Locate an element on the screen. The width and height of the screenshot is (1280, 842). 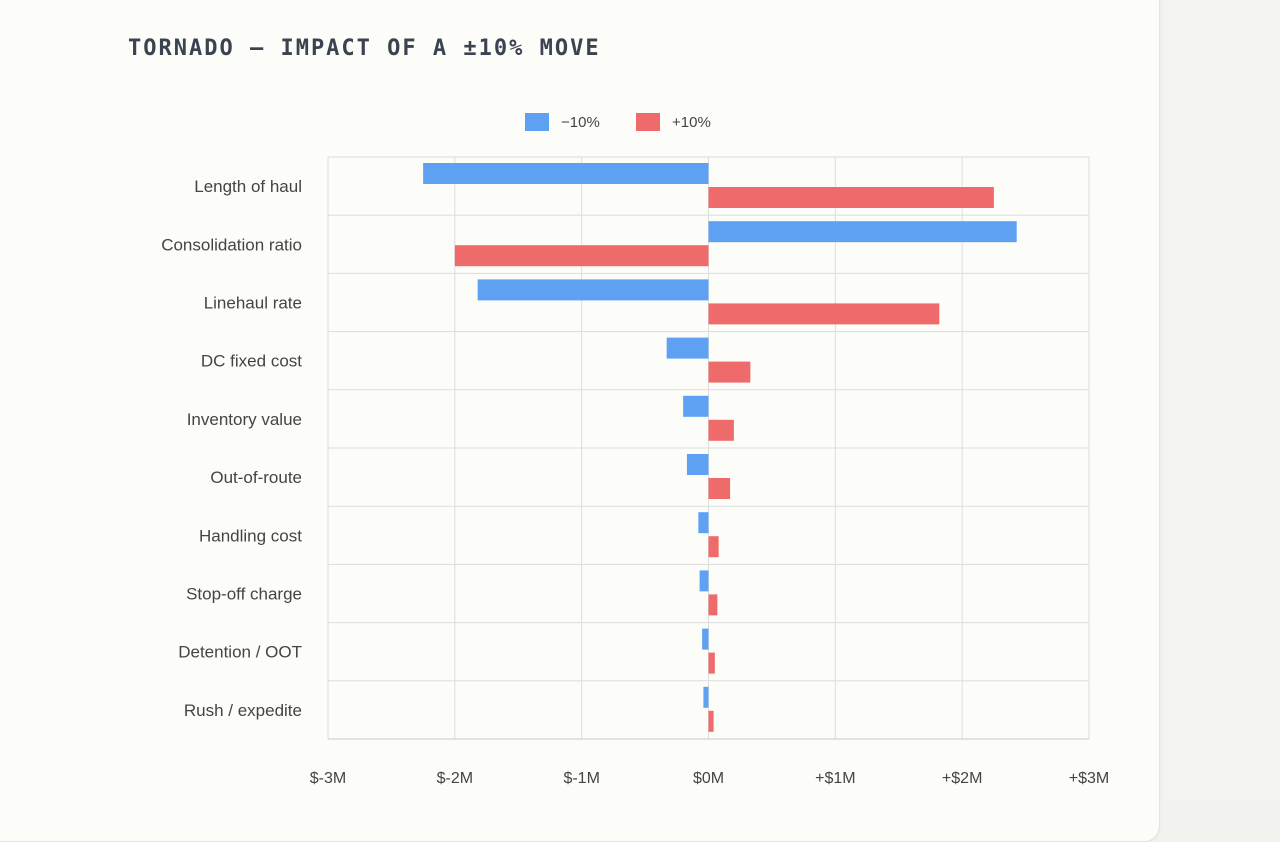
category-label-5: Out-of-route is located at coordinates (256, 477).